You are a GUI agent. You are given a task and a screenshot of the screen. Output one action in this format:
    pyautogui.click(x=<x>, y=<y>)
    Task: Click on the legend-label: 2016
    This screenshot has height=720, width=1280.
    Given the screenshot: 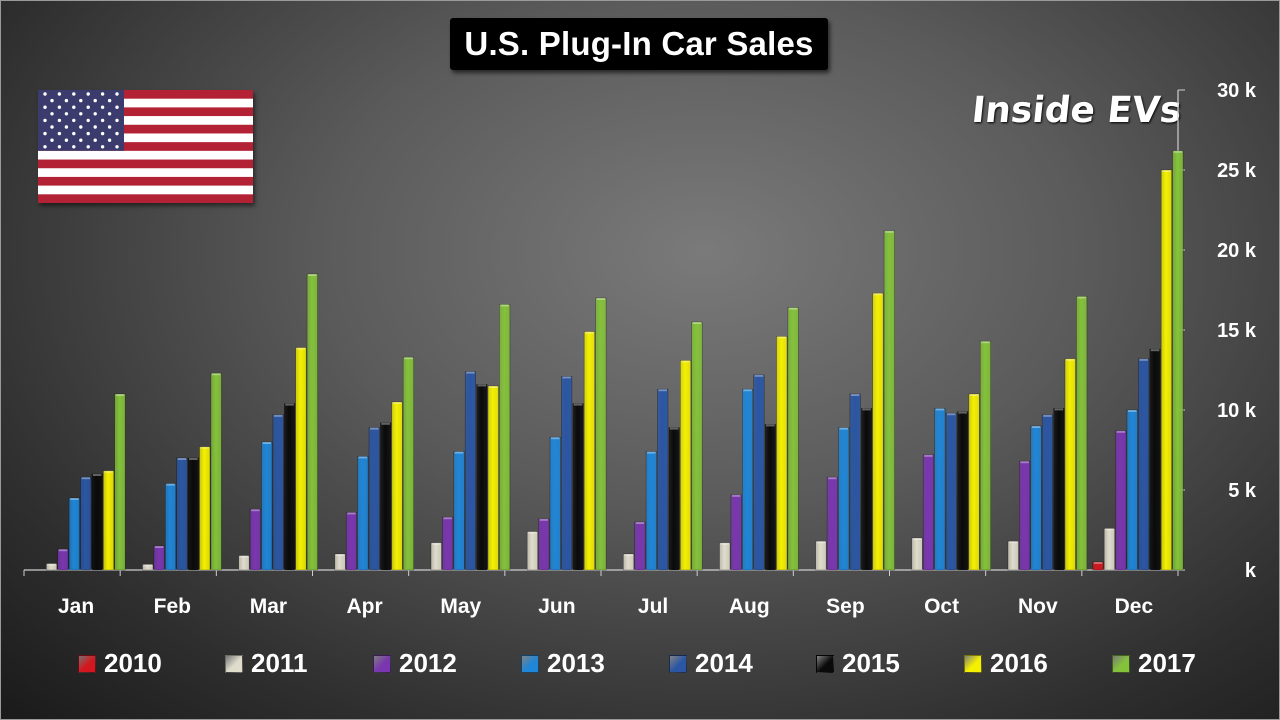 What is the action you would take?
    pyautogui.click(x=1019, y=663)
    